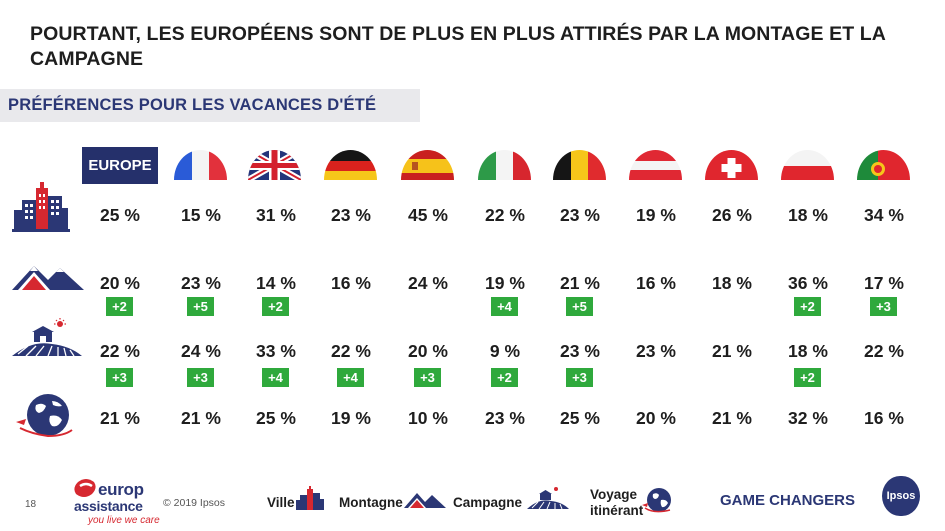 Image resolution: width=945 pixels, height=531 pixels. What do you see at coordinates (732, 351) in the screenshot?
I see `value-campagne-8: 21 %` at bounding box center [732, 351].